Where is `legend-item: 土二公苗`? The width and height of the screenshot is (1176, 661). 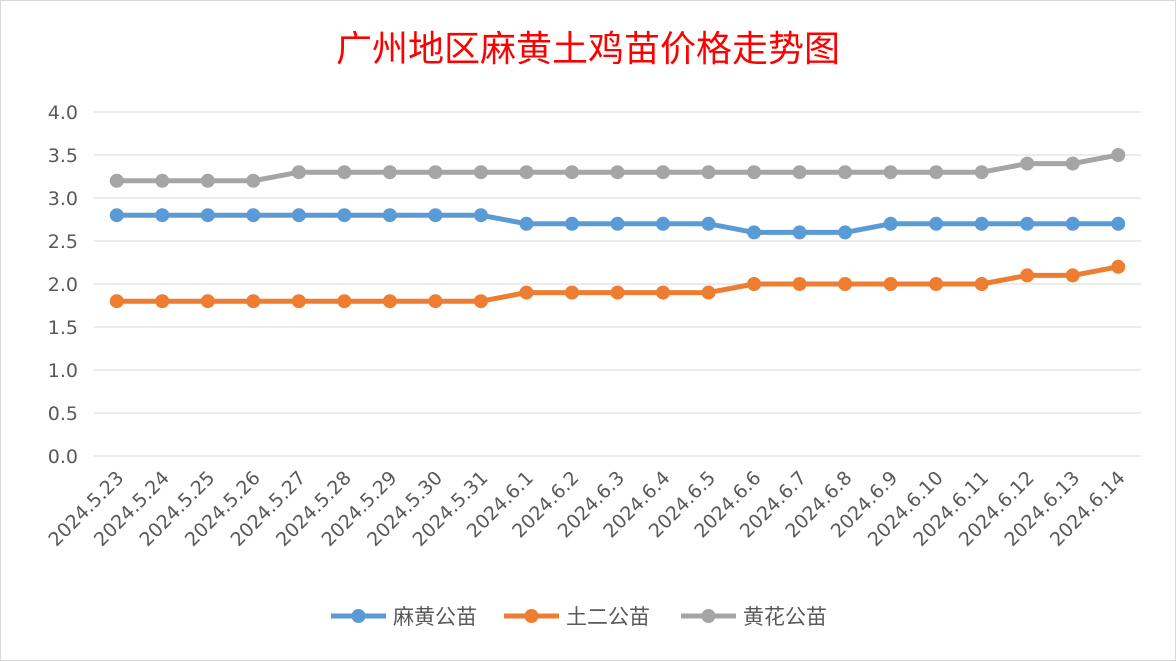
legend-item: 土二公苗 is located at coordinates (577, 617).